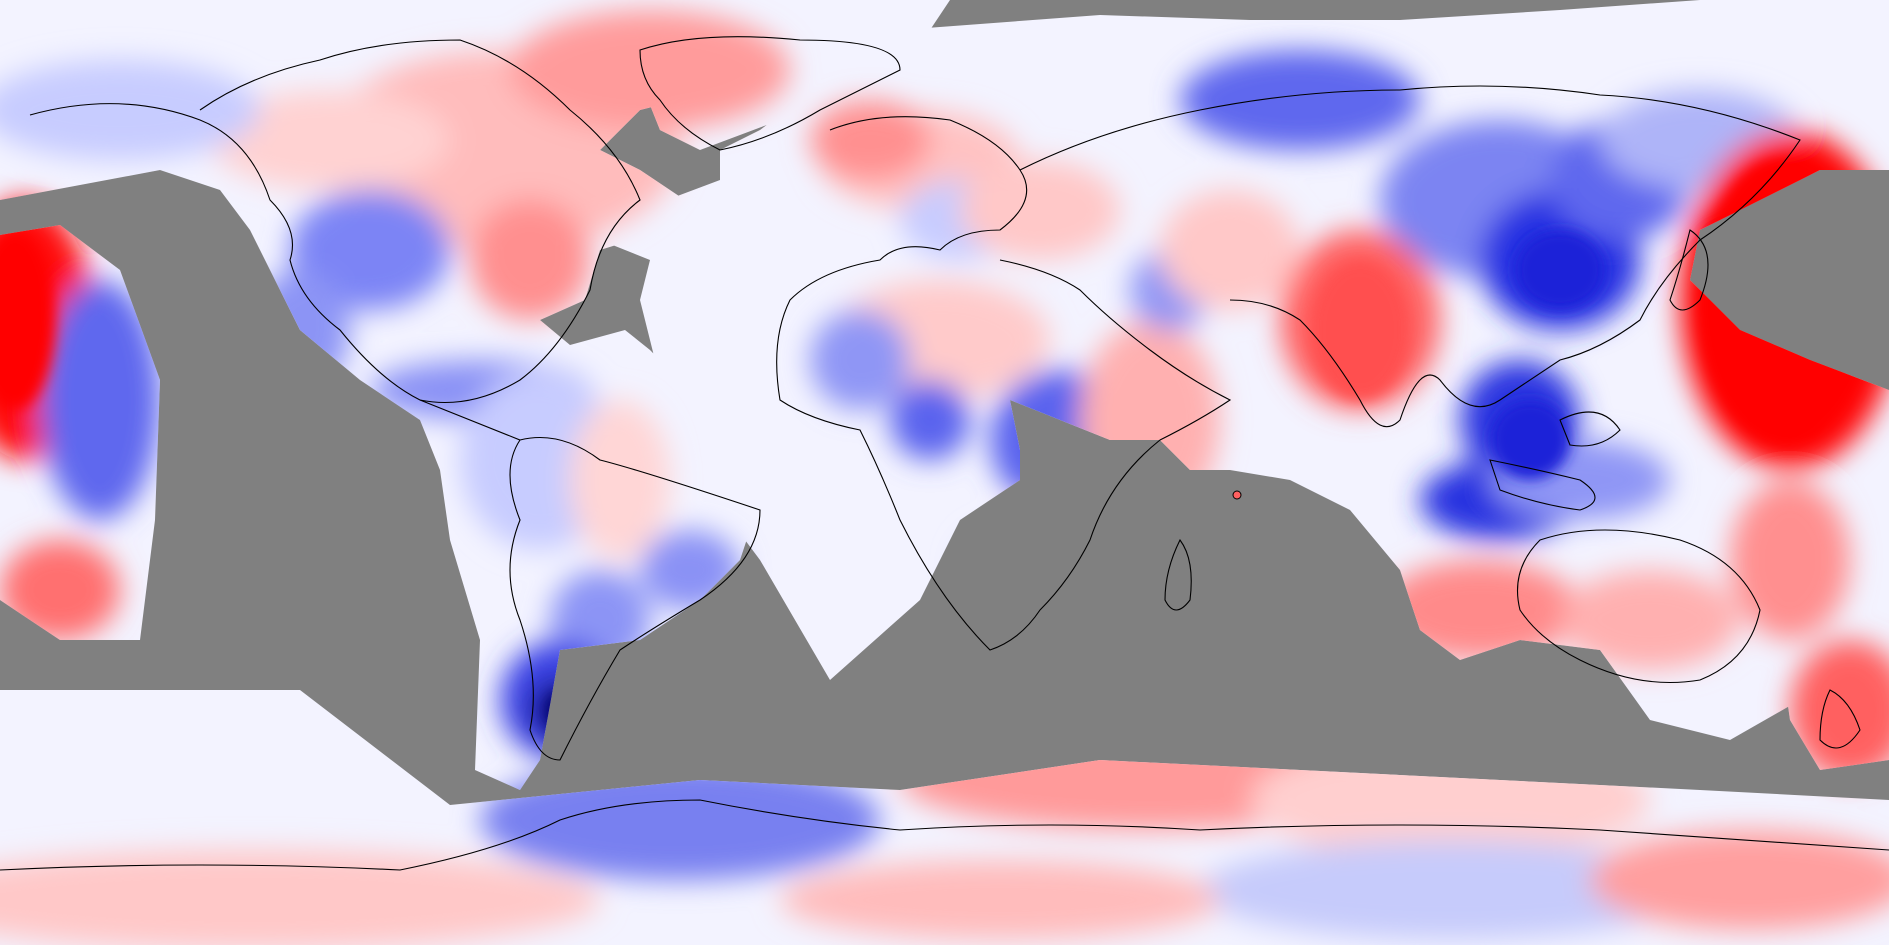 Image resolution: width=1889 pixels, height=945 pixels. Describe the element at coordinates (1237, 495) in the screenshot. I see `island-marker` at that location.